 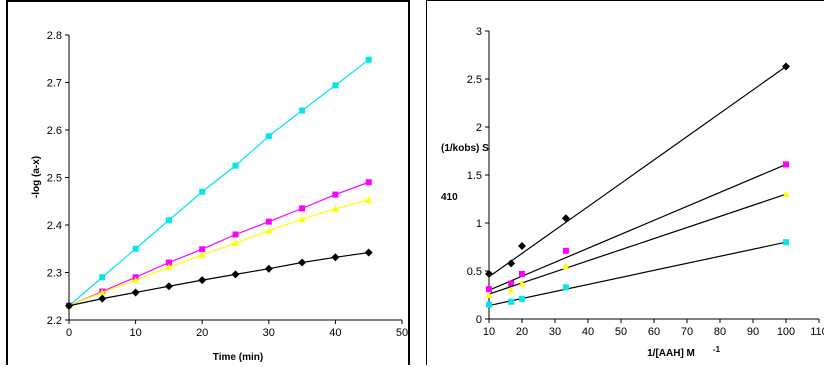 I want to click on left-y-tick-label: 2.8, so click(x=54, y=36).